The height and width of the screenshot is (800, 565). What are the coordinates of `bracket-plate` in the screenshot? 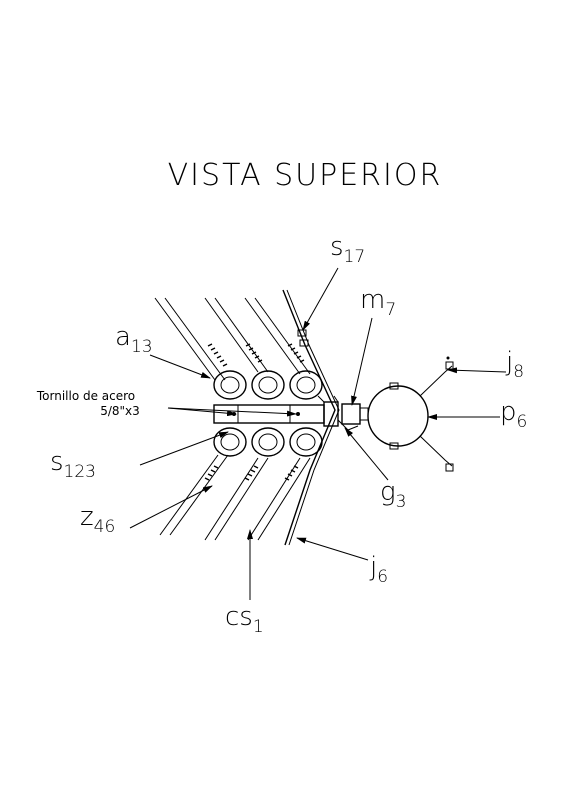 It's located at (311, 417).